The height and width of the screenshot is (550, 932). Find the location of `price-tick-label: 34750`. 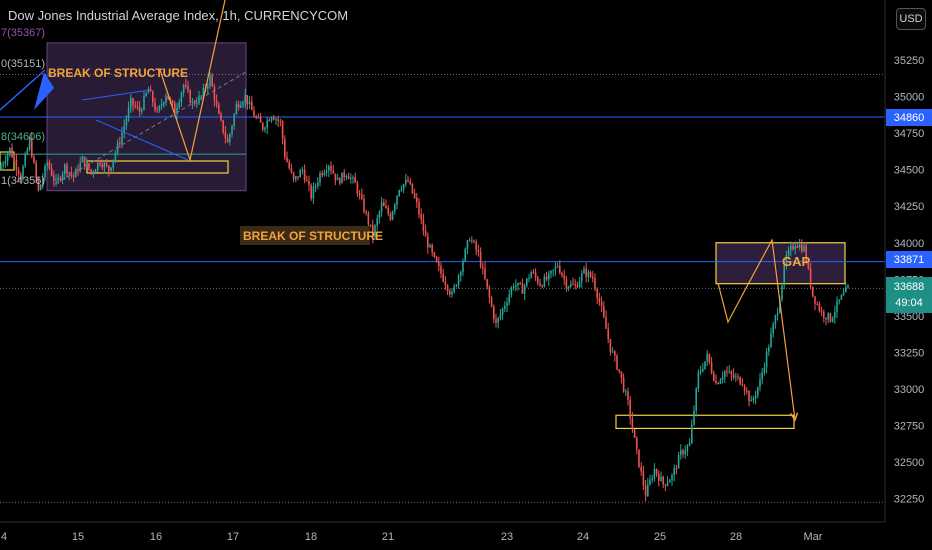

price-tick-label: 34750 is located at coordinates (909, 134).